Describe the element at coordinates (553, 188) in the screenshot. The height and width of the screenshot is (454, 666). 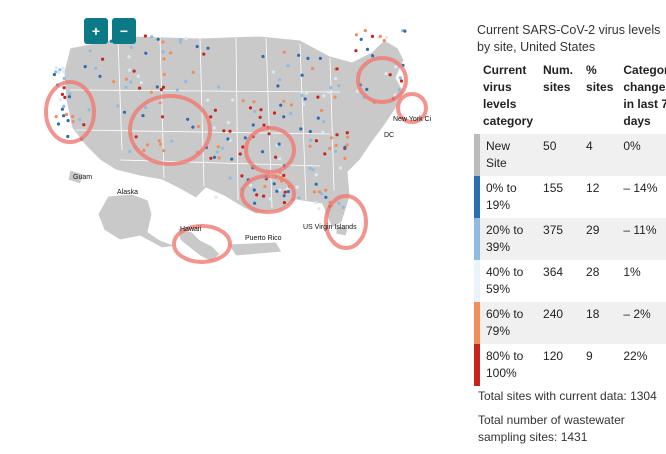
I see `row-num-sites: 155` at that location.